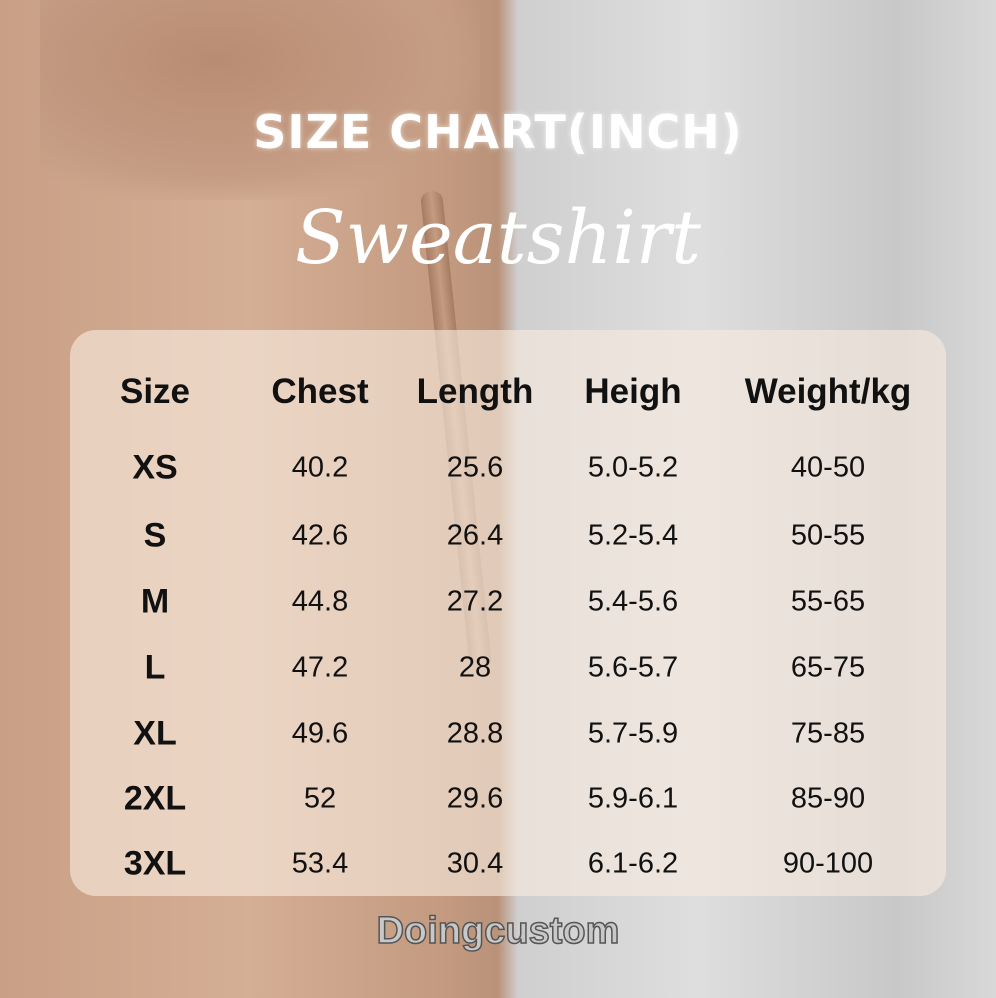  Describe the element at coordinates (633, 391) in the screenshot. I see `header-height: Heigh` at that location.